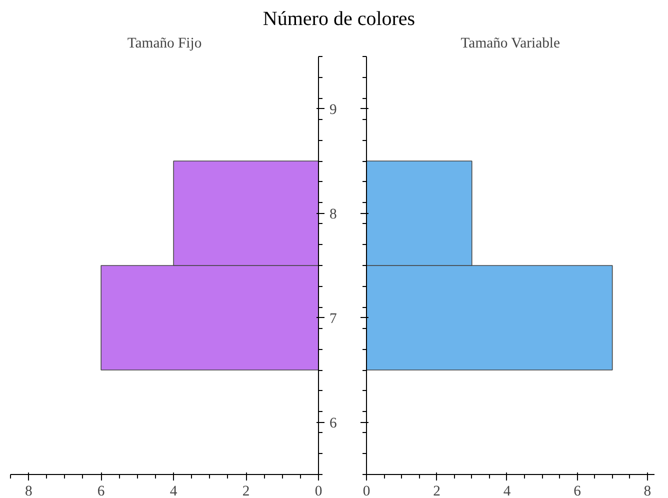 Image resolution: width=668 pixels, height=498 pixels. I want to click on y-tick-label: 9, so click(333, 110).